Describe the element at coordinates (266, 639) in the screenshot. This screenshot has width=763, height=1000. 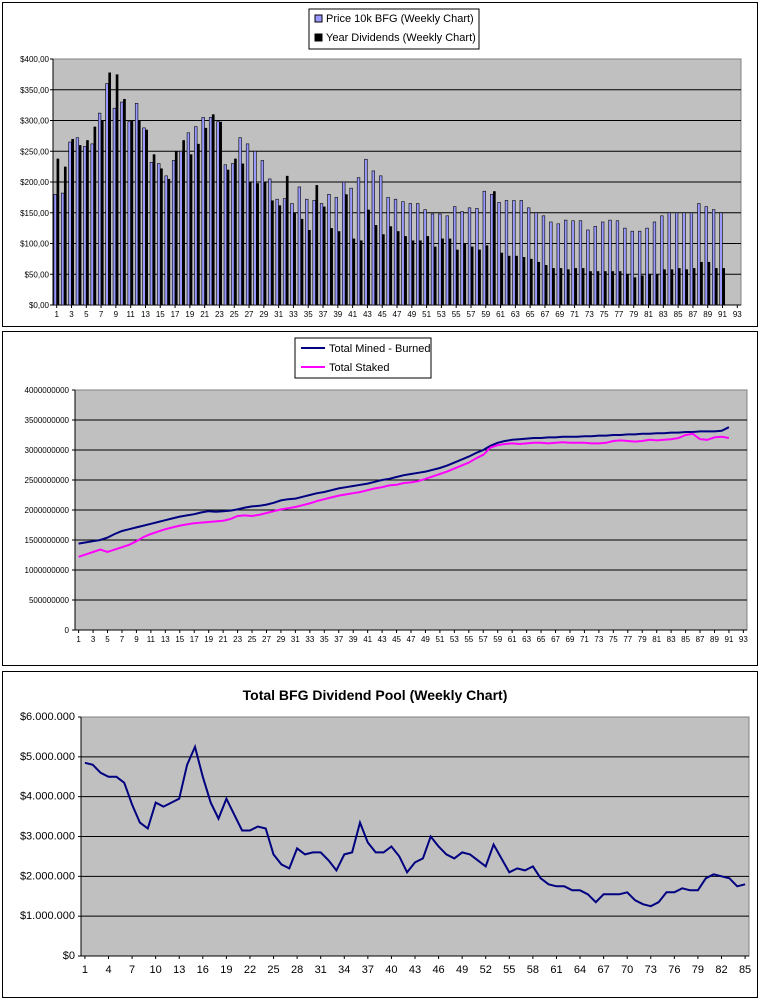
I see `x-tick-label: 27` at that location.